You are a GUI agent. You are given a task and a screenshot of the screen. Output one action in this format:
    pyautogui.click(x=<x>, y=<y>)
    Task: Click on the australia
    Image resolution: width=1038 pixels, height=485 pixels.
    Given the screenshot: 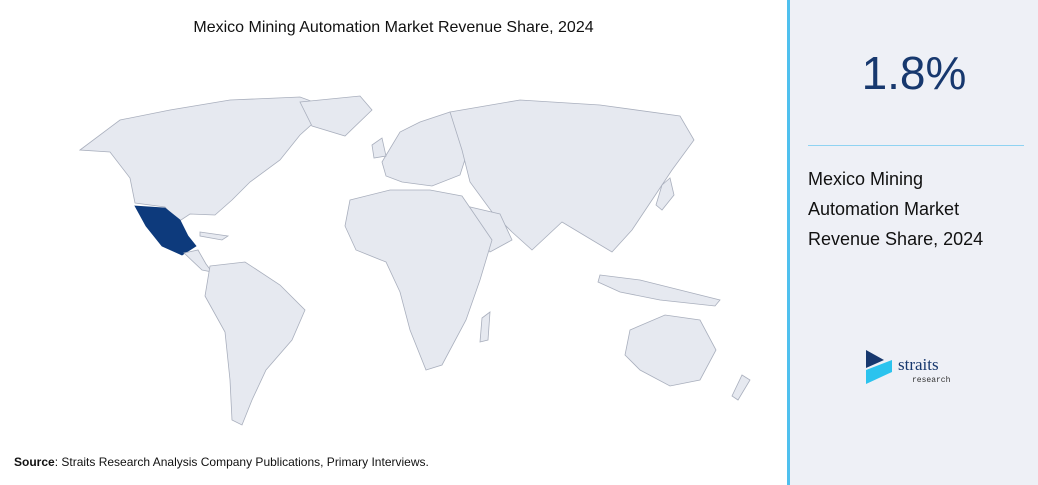 What is the action you would take?
    pyautogui.click(x=670, y=350)
    